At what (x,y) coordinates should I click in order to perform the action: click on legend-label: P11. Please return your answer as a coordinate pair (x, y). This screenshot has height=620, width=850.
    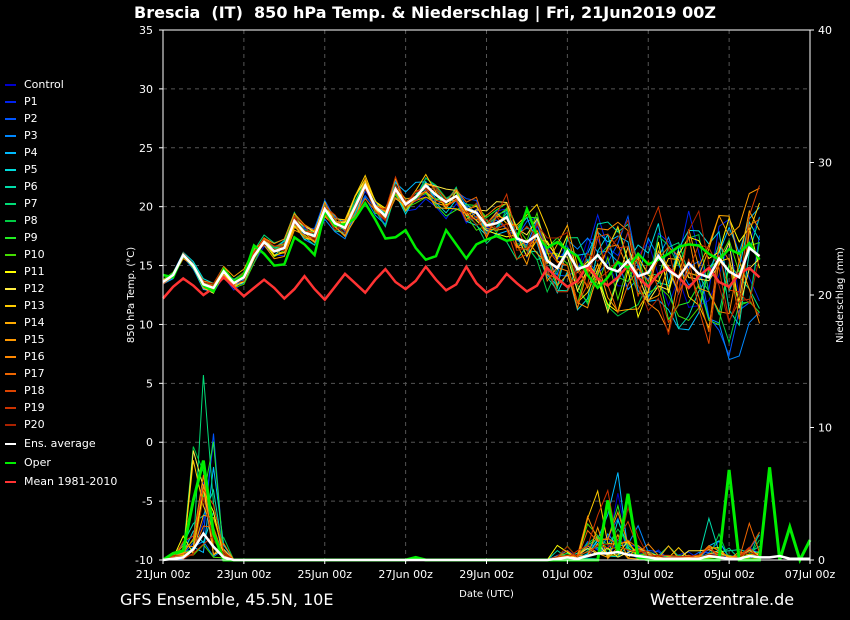
    Looking at the image, I should click on (34, 271).